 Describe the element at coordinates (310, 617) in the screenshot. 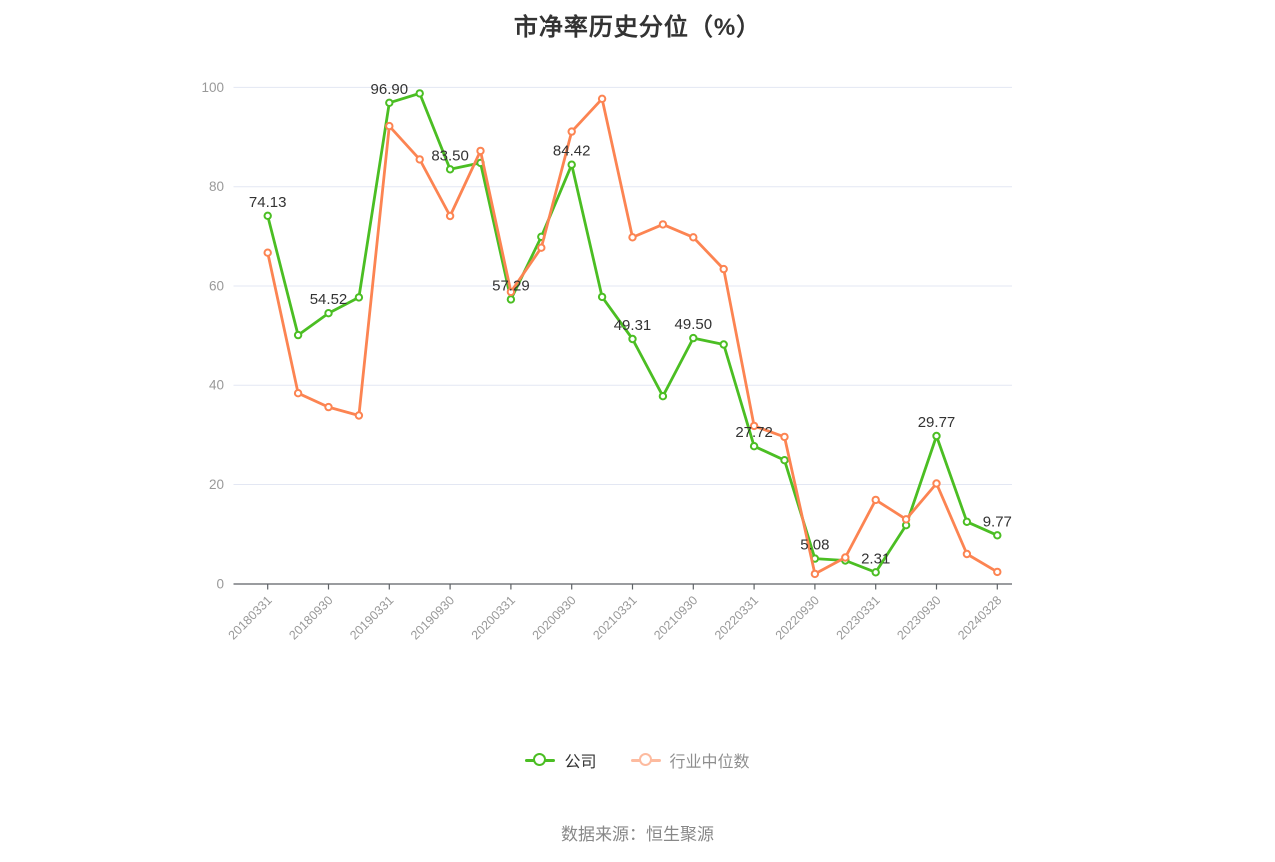

I see `x-tick-label: 20180930` at that location.